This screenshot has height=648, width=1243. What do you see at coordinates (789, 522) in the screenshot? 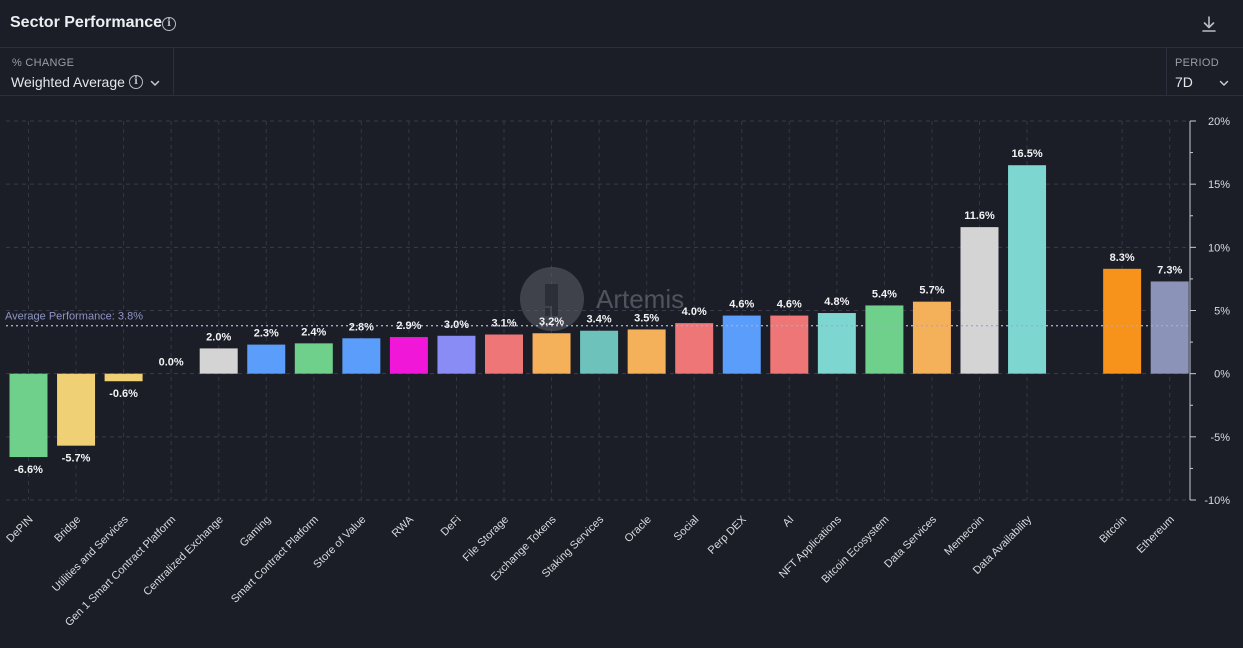
I see `category-label: AI` at bounding box center [789, 522].